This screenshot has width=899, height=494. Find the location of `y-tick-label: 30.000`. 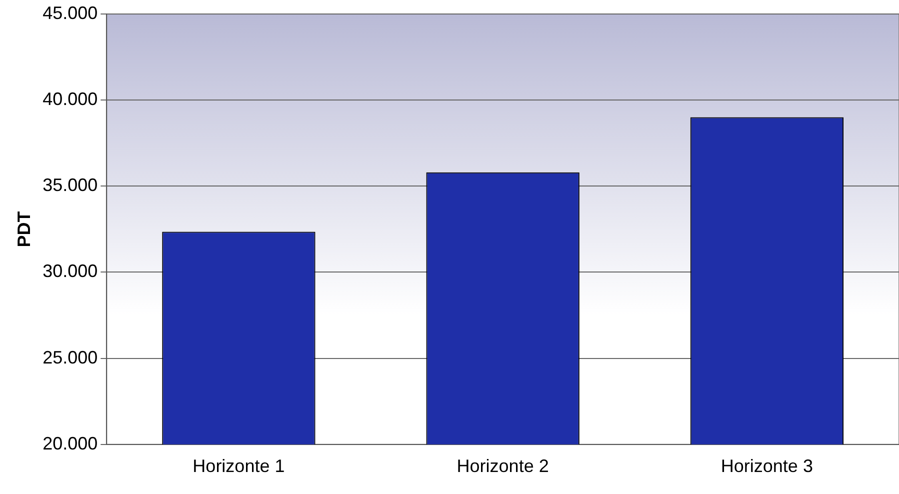

y-tick-label: 30.000 is located at coordinates (70, 271).